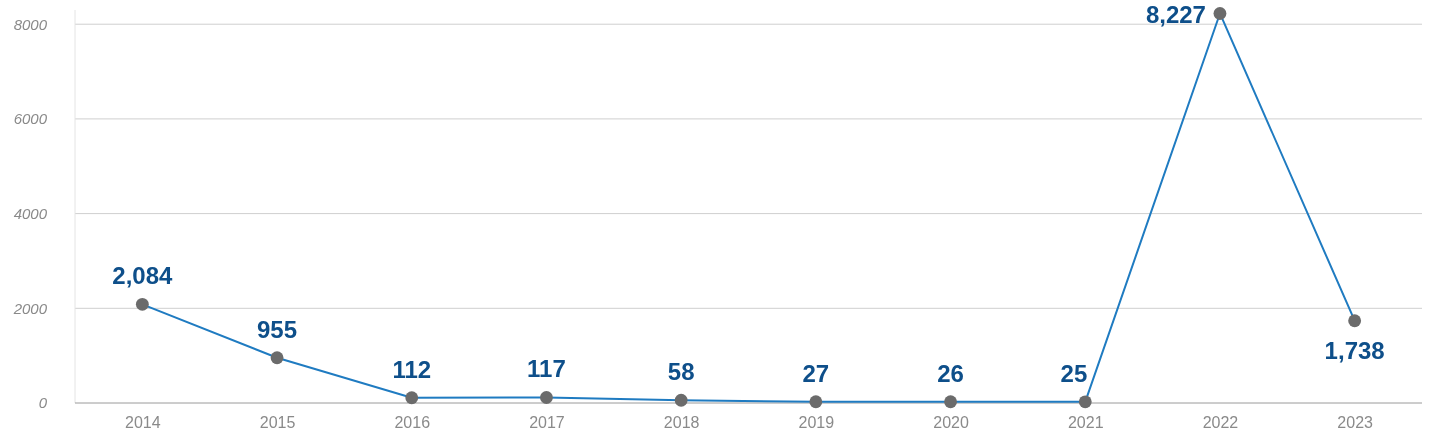 The image size is (1431, 437). Describe the element at coordinates (412, 423) in the screenshot. I see `x-tick-label: 2016` at that location.